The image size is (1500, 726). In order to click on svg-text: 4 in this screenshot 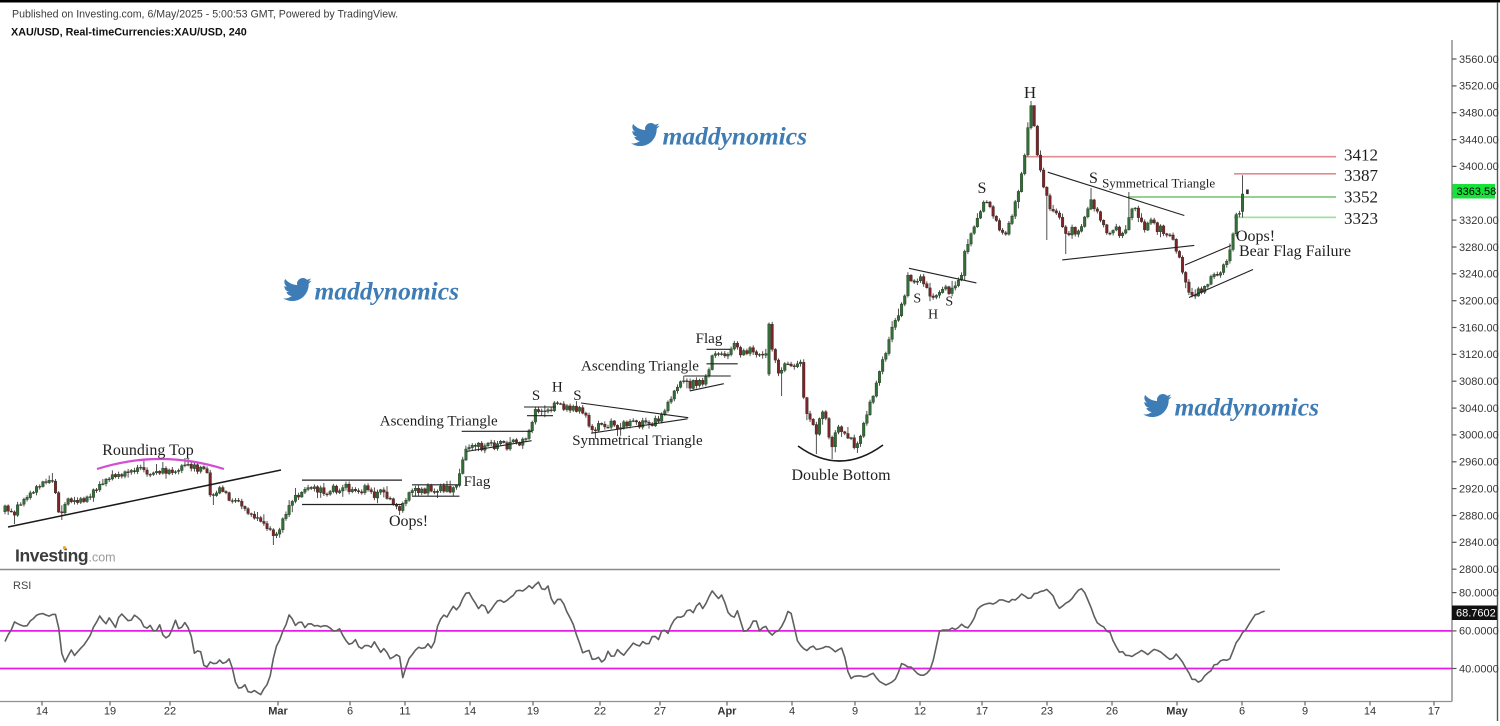, I will do `click(792, 712)`.